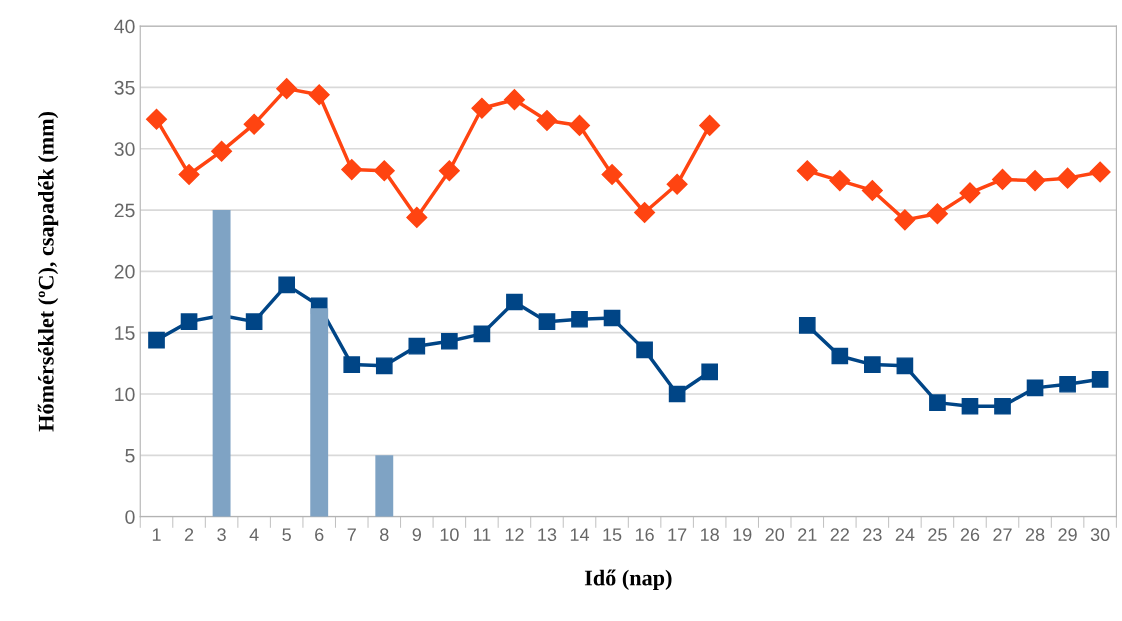 The height and width of the screenshot is (621, 1122). I want to click on x-tick-label: 14, so click(580, 534).